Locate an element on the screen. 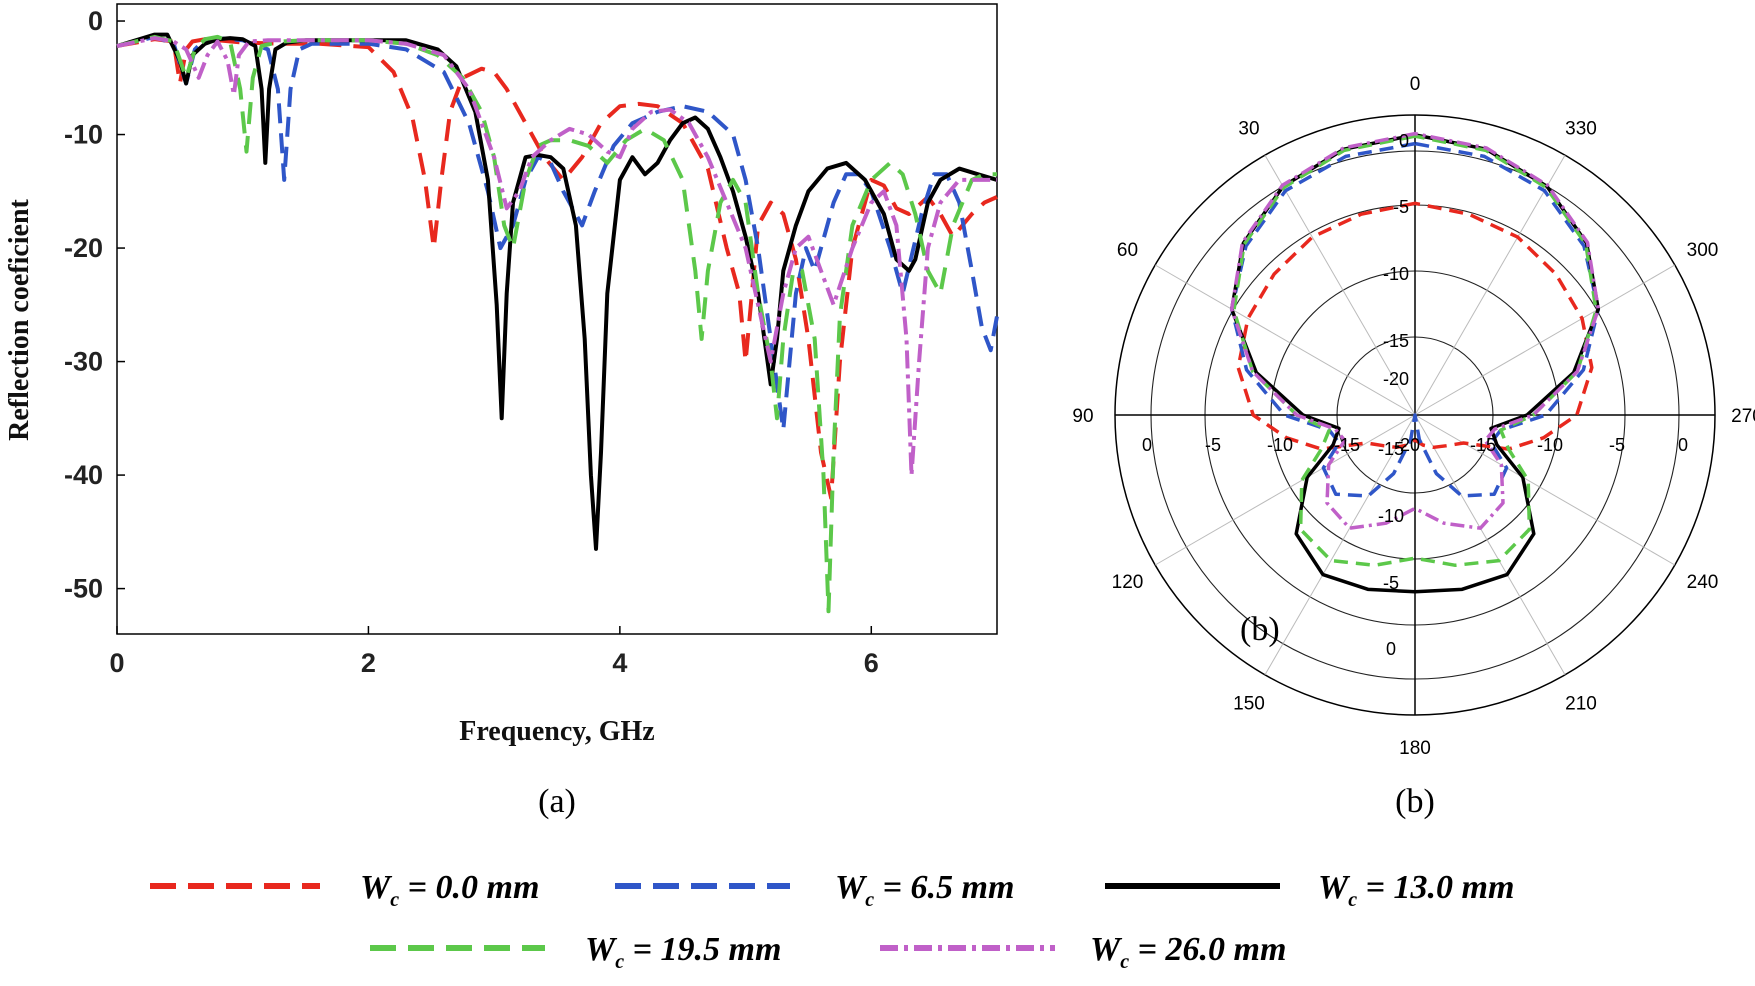  x-tick-label: 0 is located at coordinates (116, 663).